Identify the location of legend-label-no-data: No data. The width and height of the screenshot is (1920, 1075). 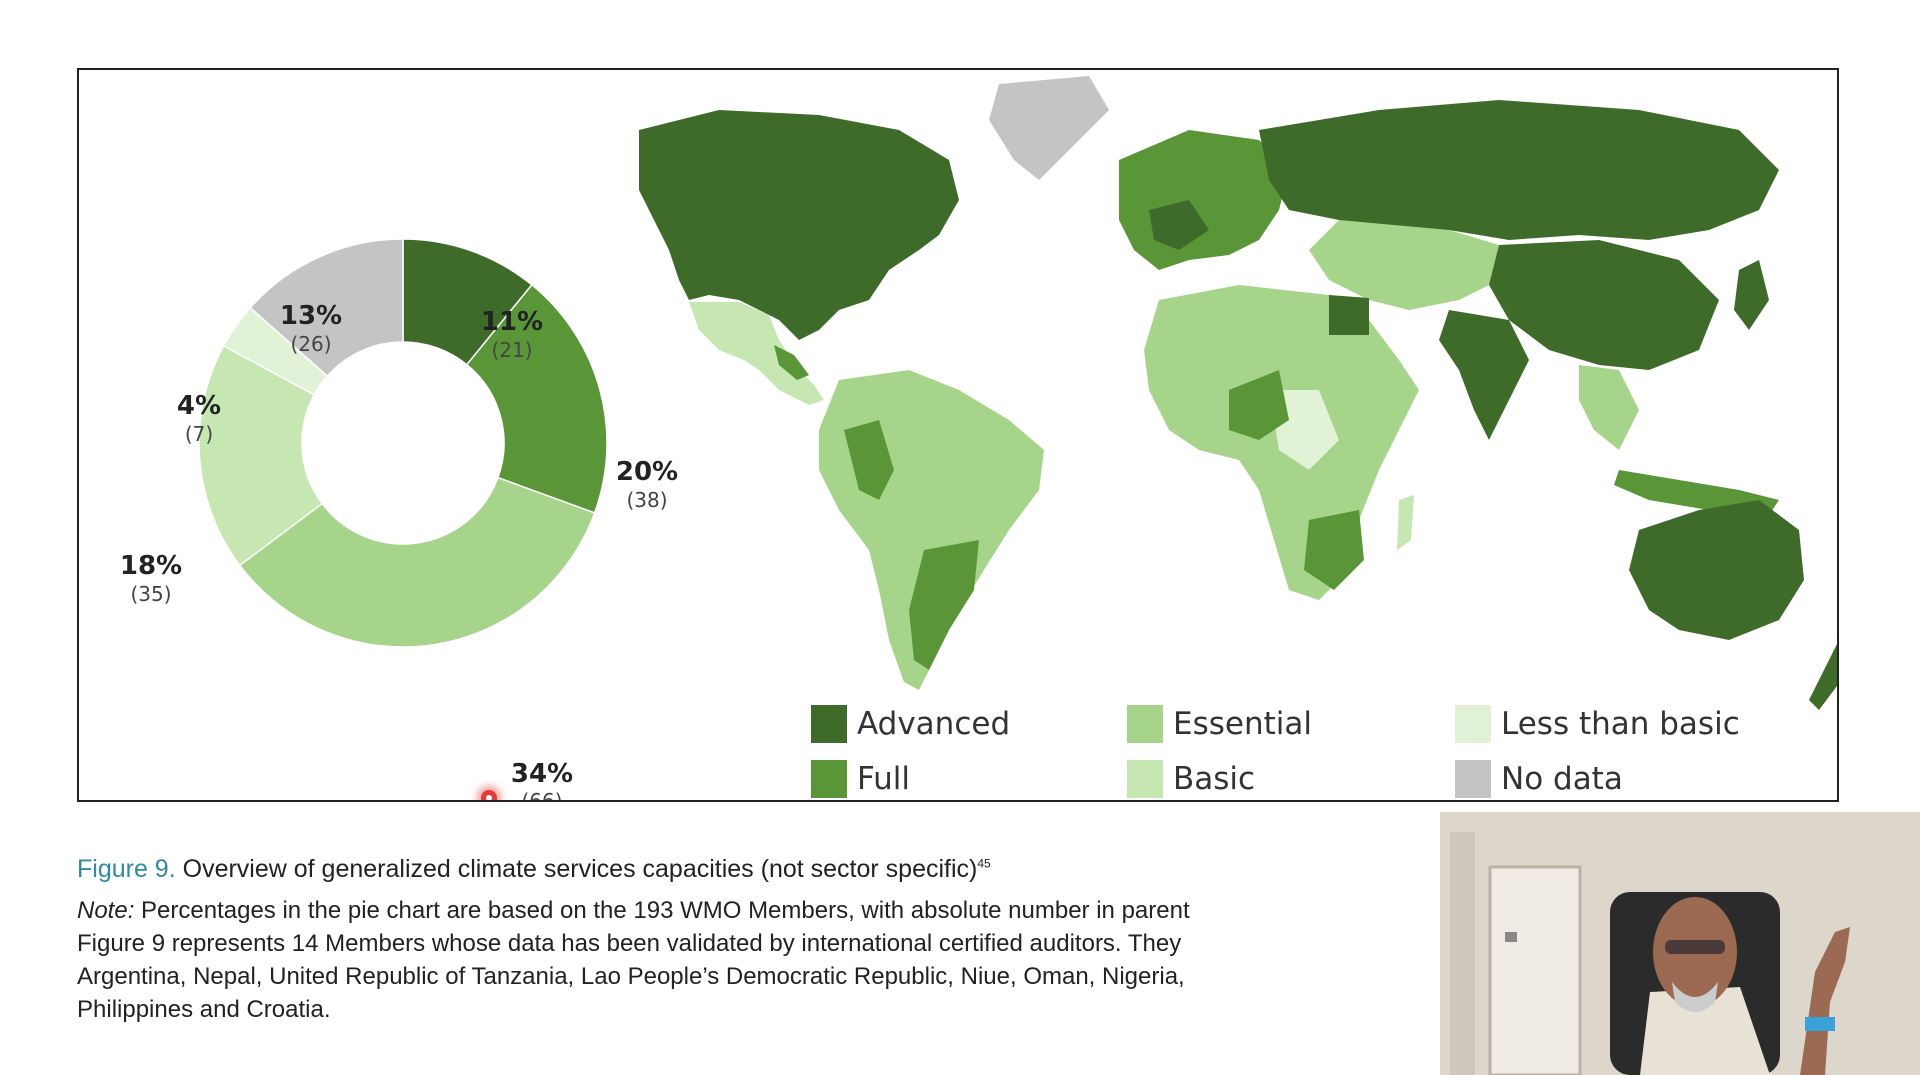
(1562, 779).